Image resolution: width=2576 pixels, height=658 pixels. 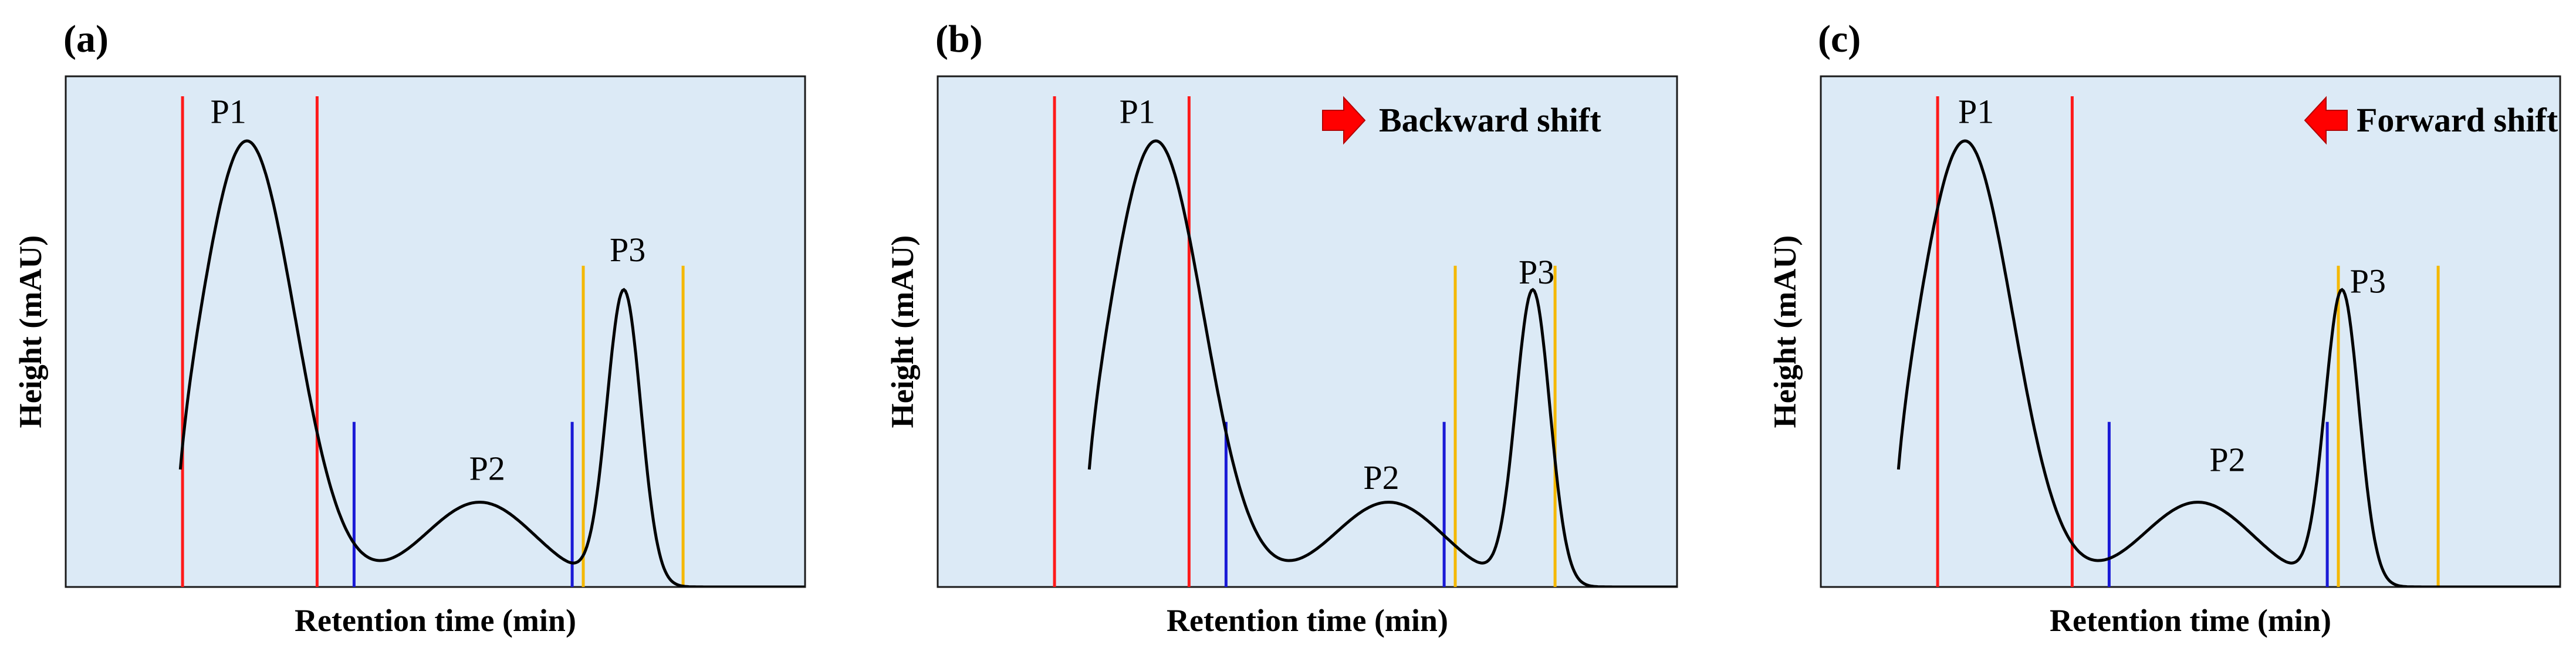 I want to click on shift-label: Backward shift, so click(x=1490, y=120).